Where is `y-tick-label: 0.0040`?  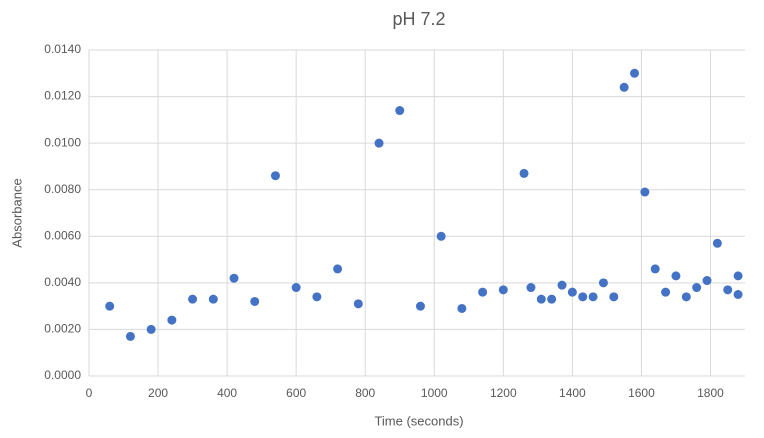 y-tick-label: 0.0040 is located at coordinates (62, 282).